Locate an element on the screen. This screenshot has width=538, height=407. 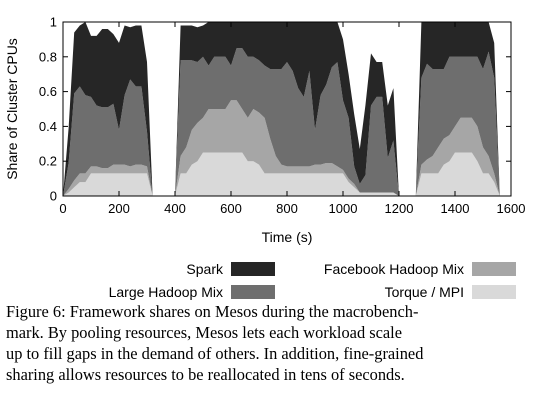
x-tick-label: 200 is located at coordinates (119, 208).